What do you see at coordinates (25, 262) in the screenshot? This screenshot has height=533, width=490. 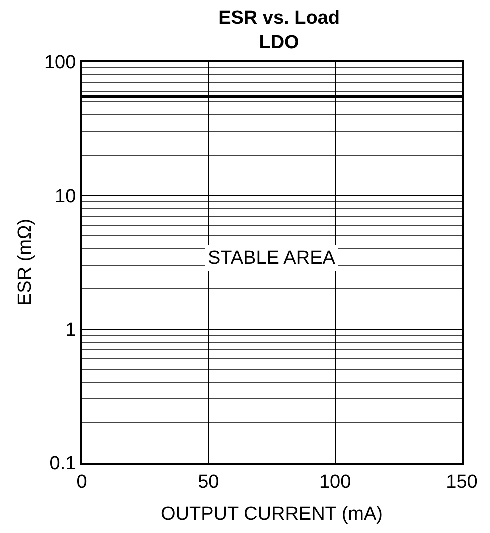 I see `y-axis-title: ESR (mΩ)` at bounding box center [25, 262].